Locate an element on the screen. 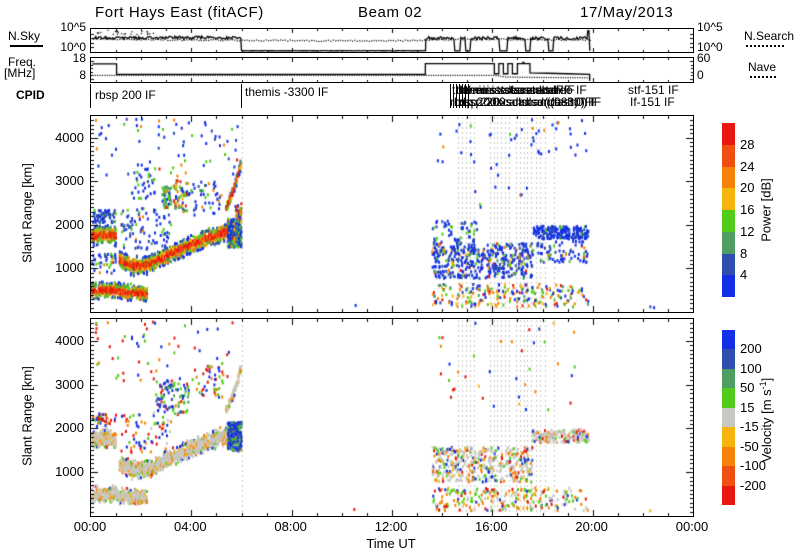  cpid-entry: themis -3300 IF is located at coordinates (287, 92).